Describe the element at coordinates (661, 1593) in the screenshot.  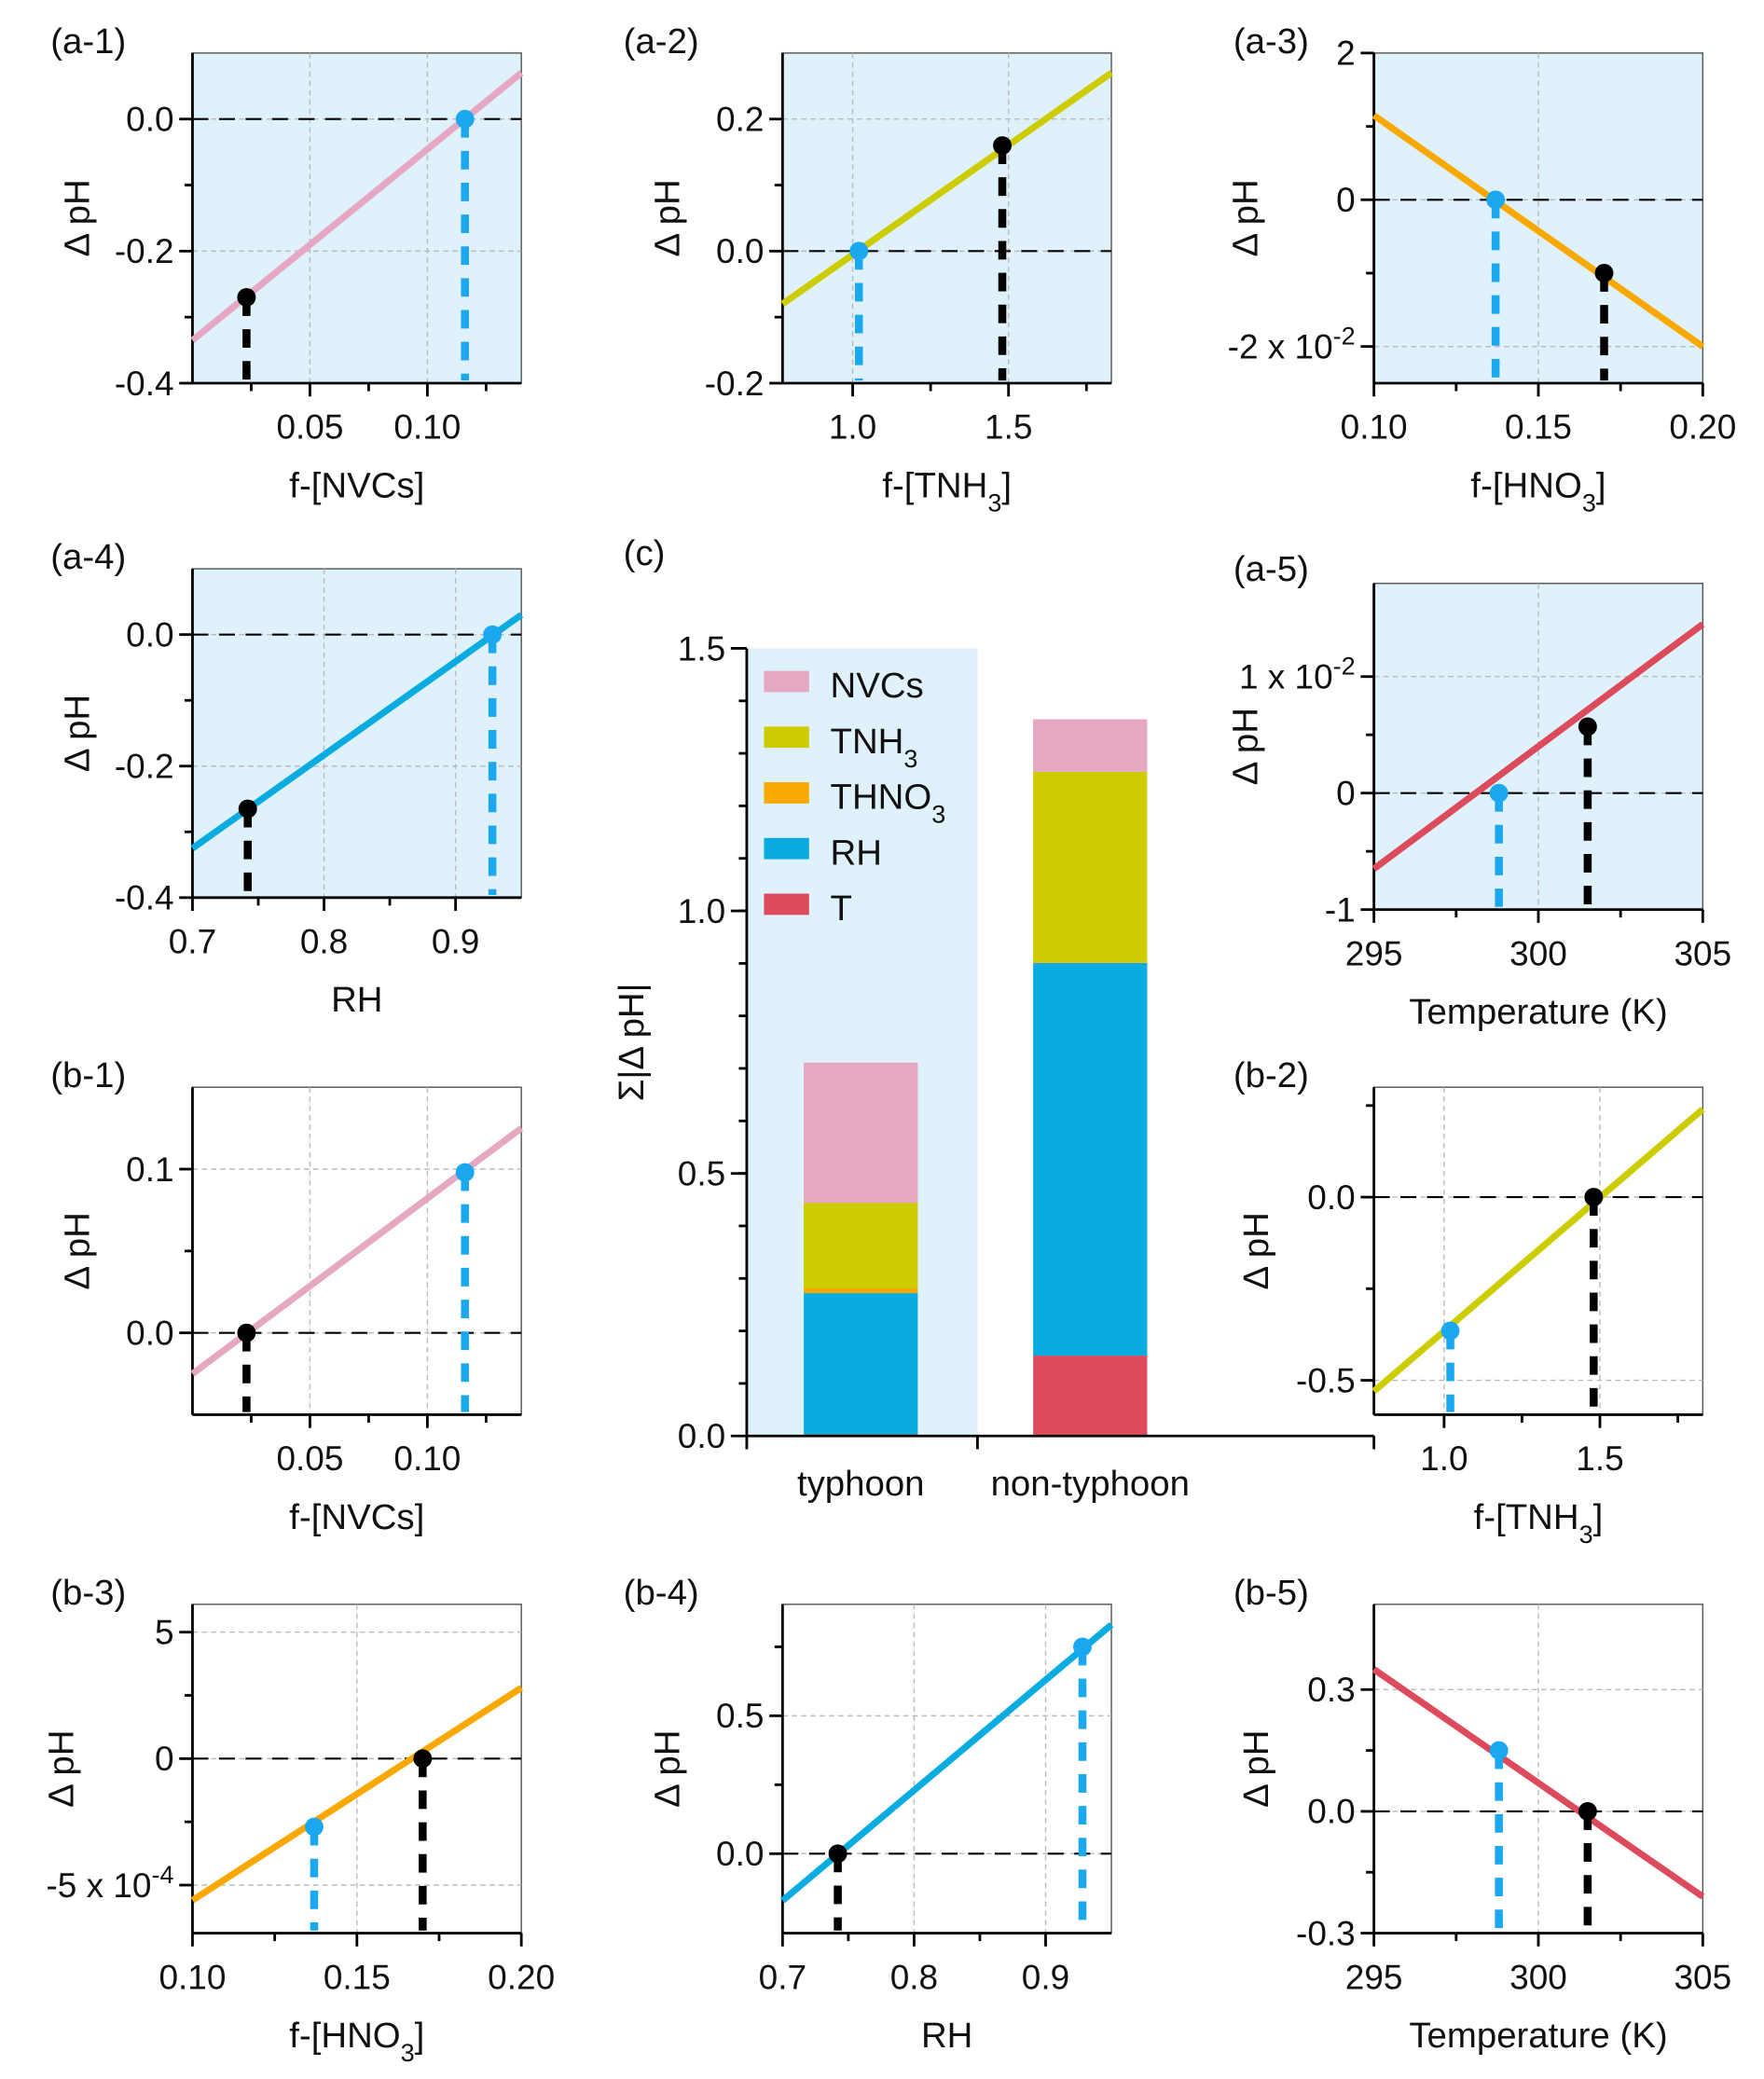
I see `panel-label: (b-4)` at that location.